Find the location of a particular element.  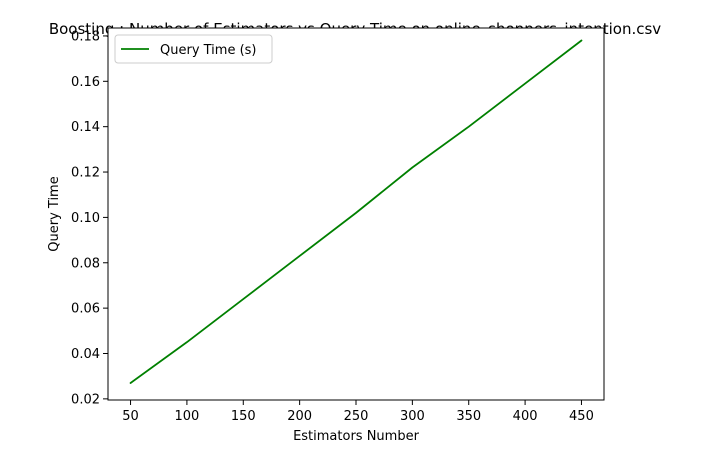

x-tick-label: 100 is located at coordinates (186, 416).